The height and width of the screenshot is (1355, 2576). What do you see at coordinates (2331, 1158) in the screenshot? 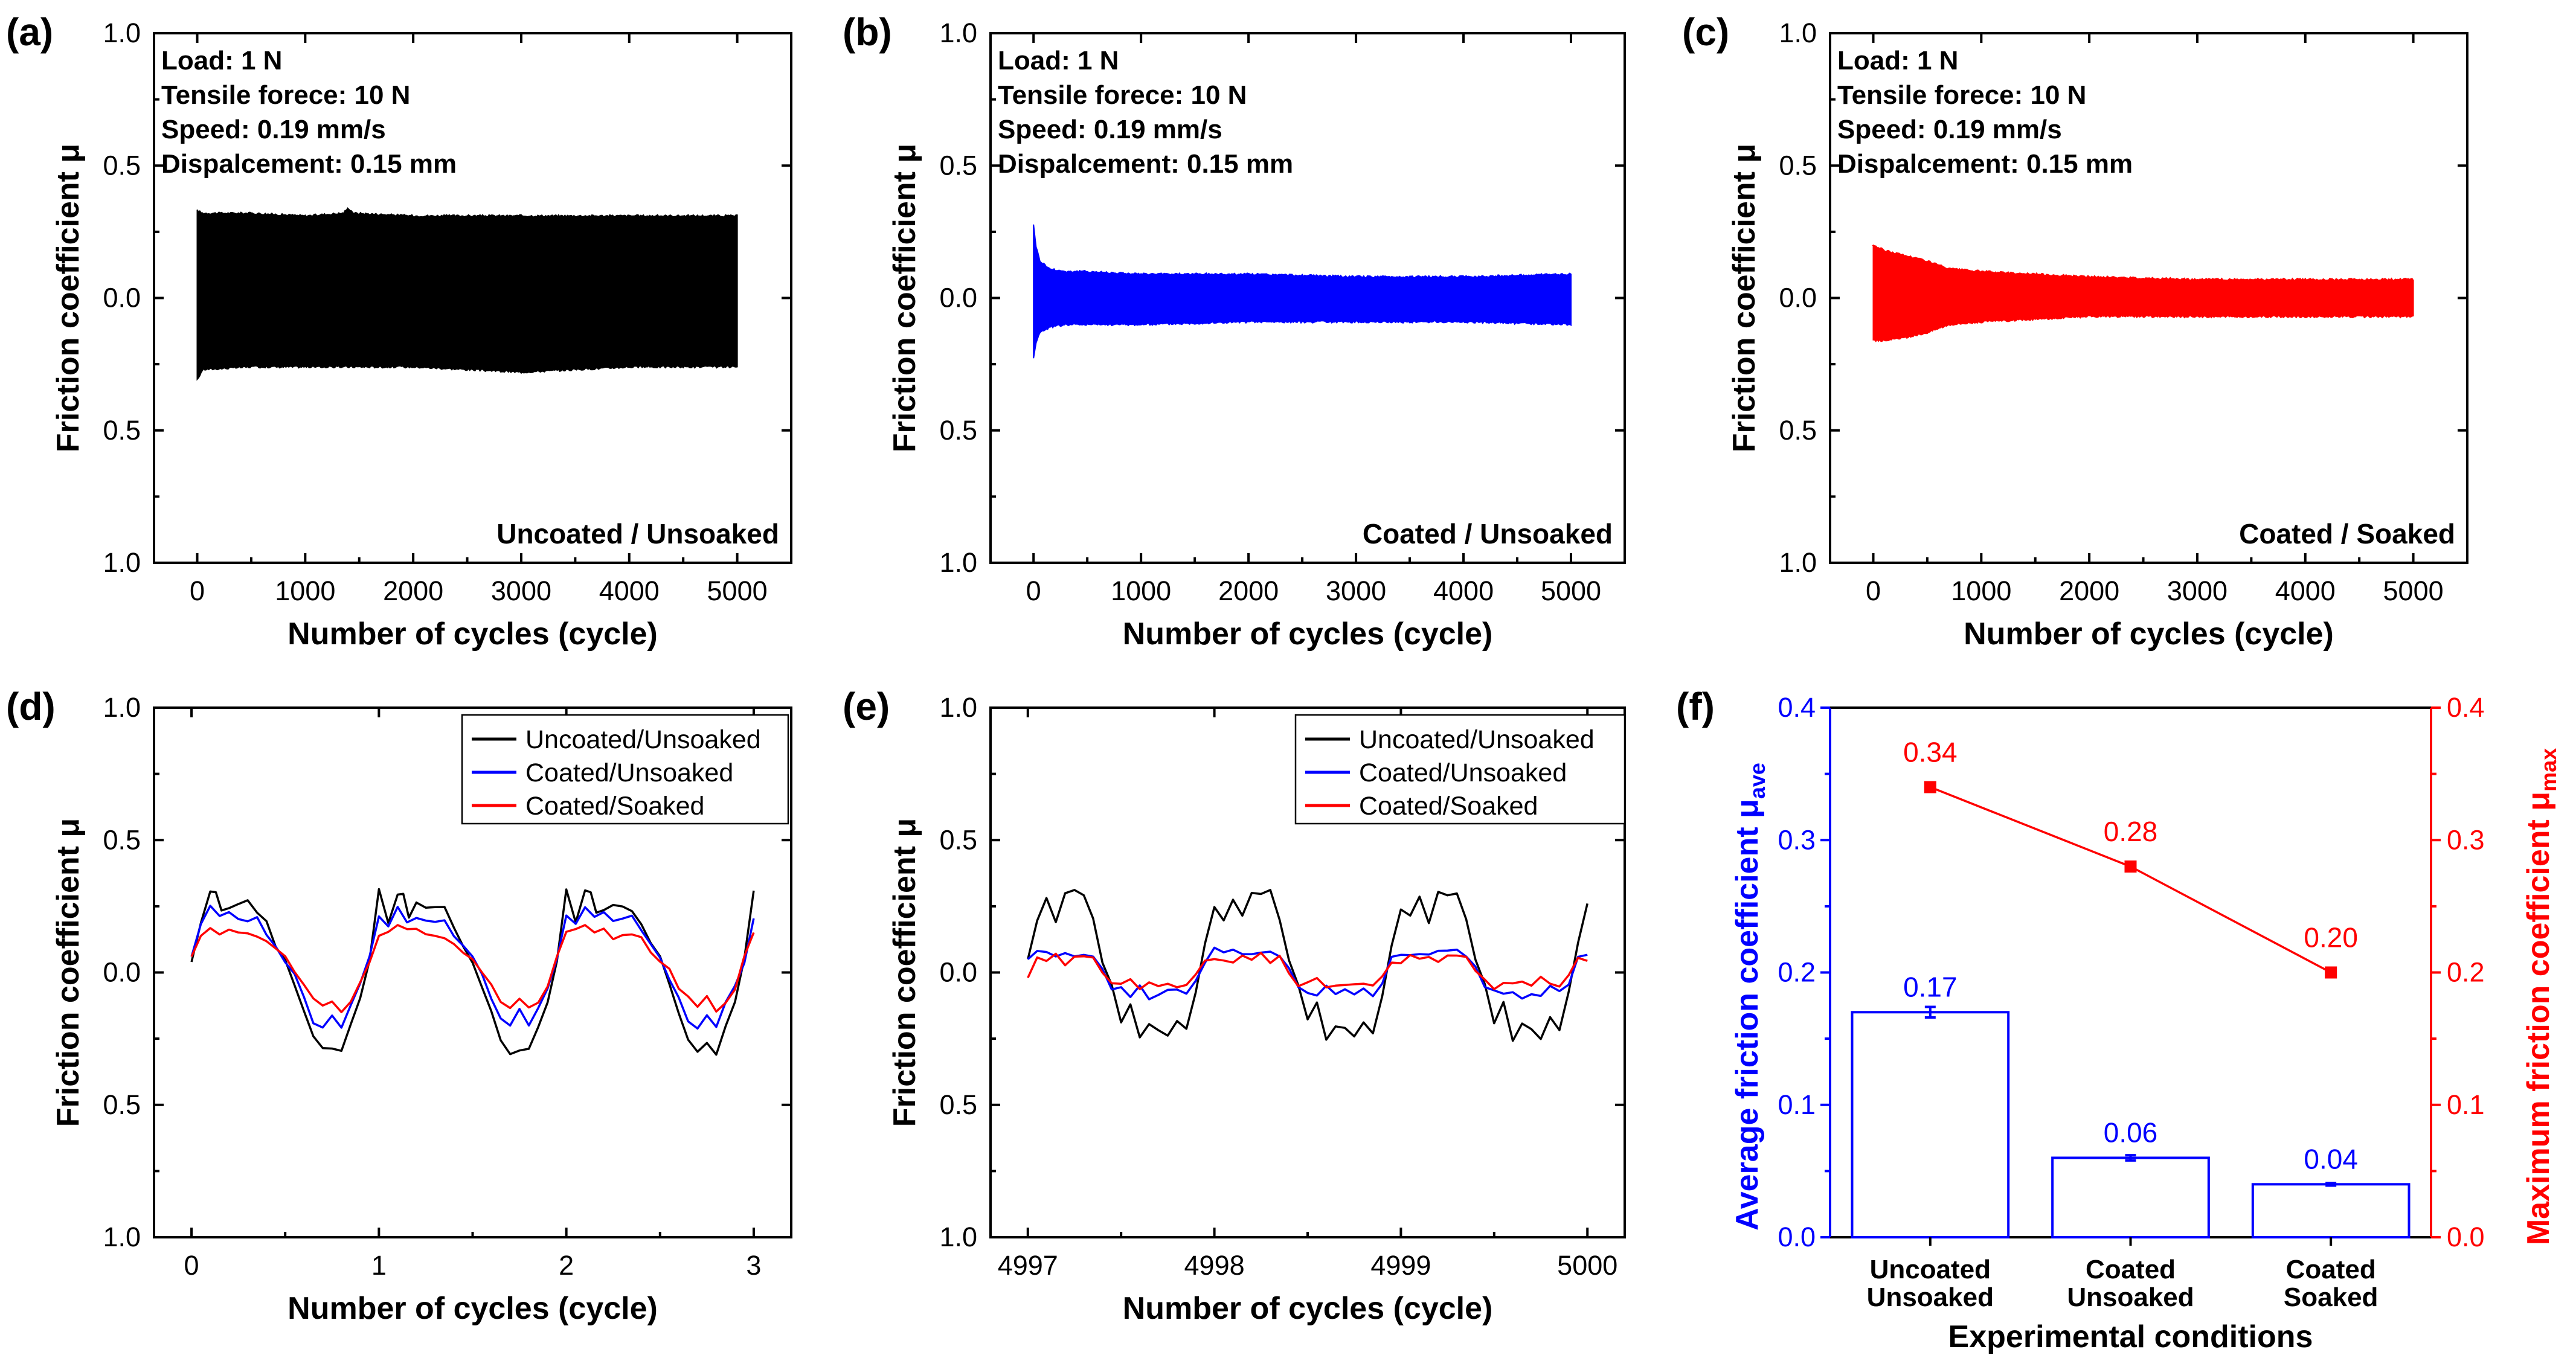
I see `bar-value-label: 0.04` at bounding box center [2331, 1158].